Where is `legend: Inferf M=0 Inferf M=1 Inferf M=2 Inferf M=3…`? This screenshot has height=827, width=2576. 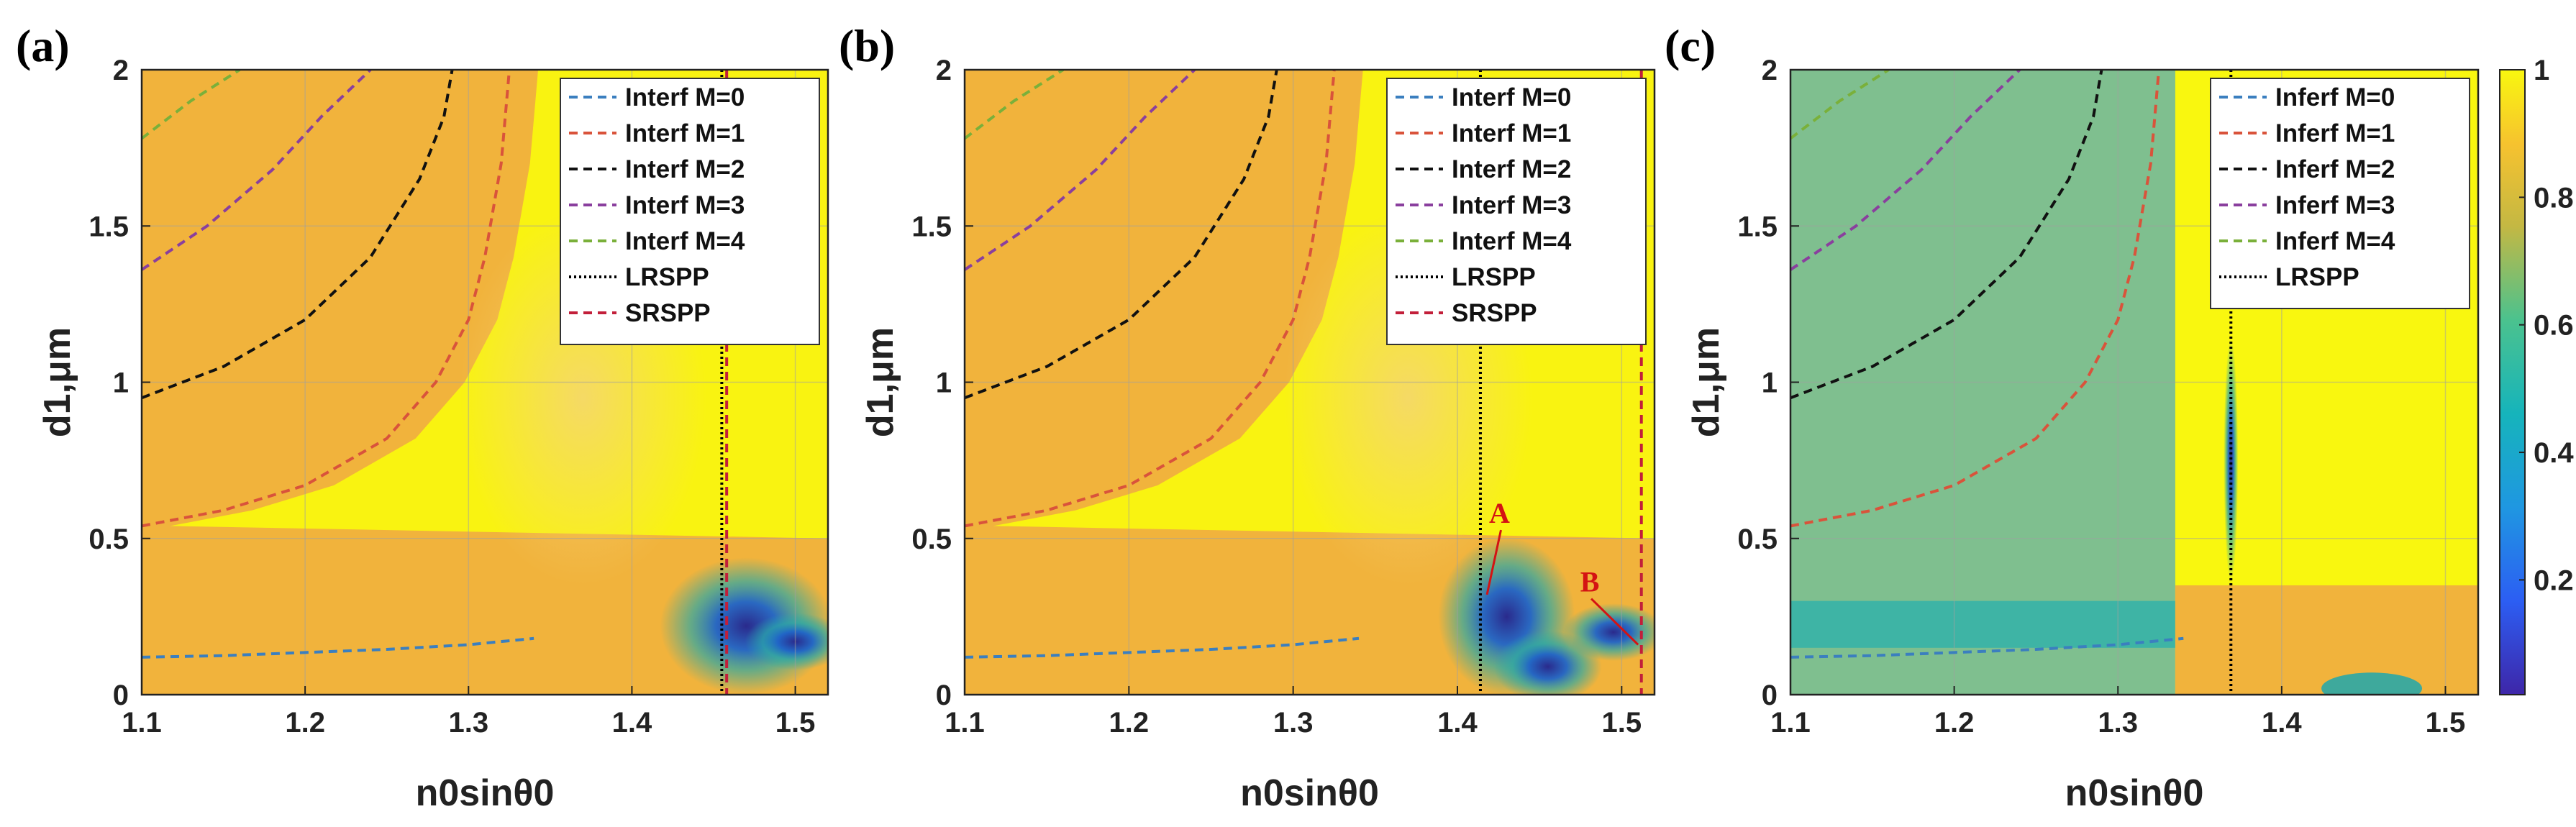 legend: Inferf M=0 Inferf M=1 Inferf M=2 Inferf M=3… is located at coordinates (2340, 193).